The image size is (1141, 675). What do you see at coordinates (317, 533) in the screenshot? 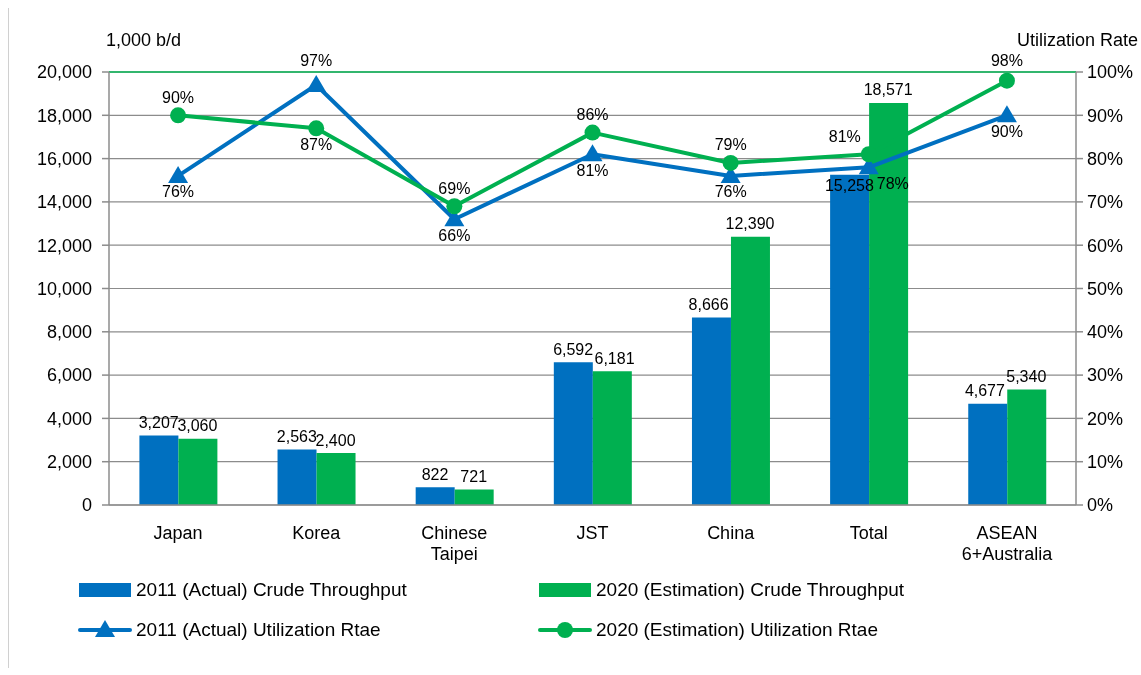
I see `x-tick-label: Korea` at bounding box center [317, 533].